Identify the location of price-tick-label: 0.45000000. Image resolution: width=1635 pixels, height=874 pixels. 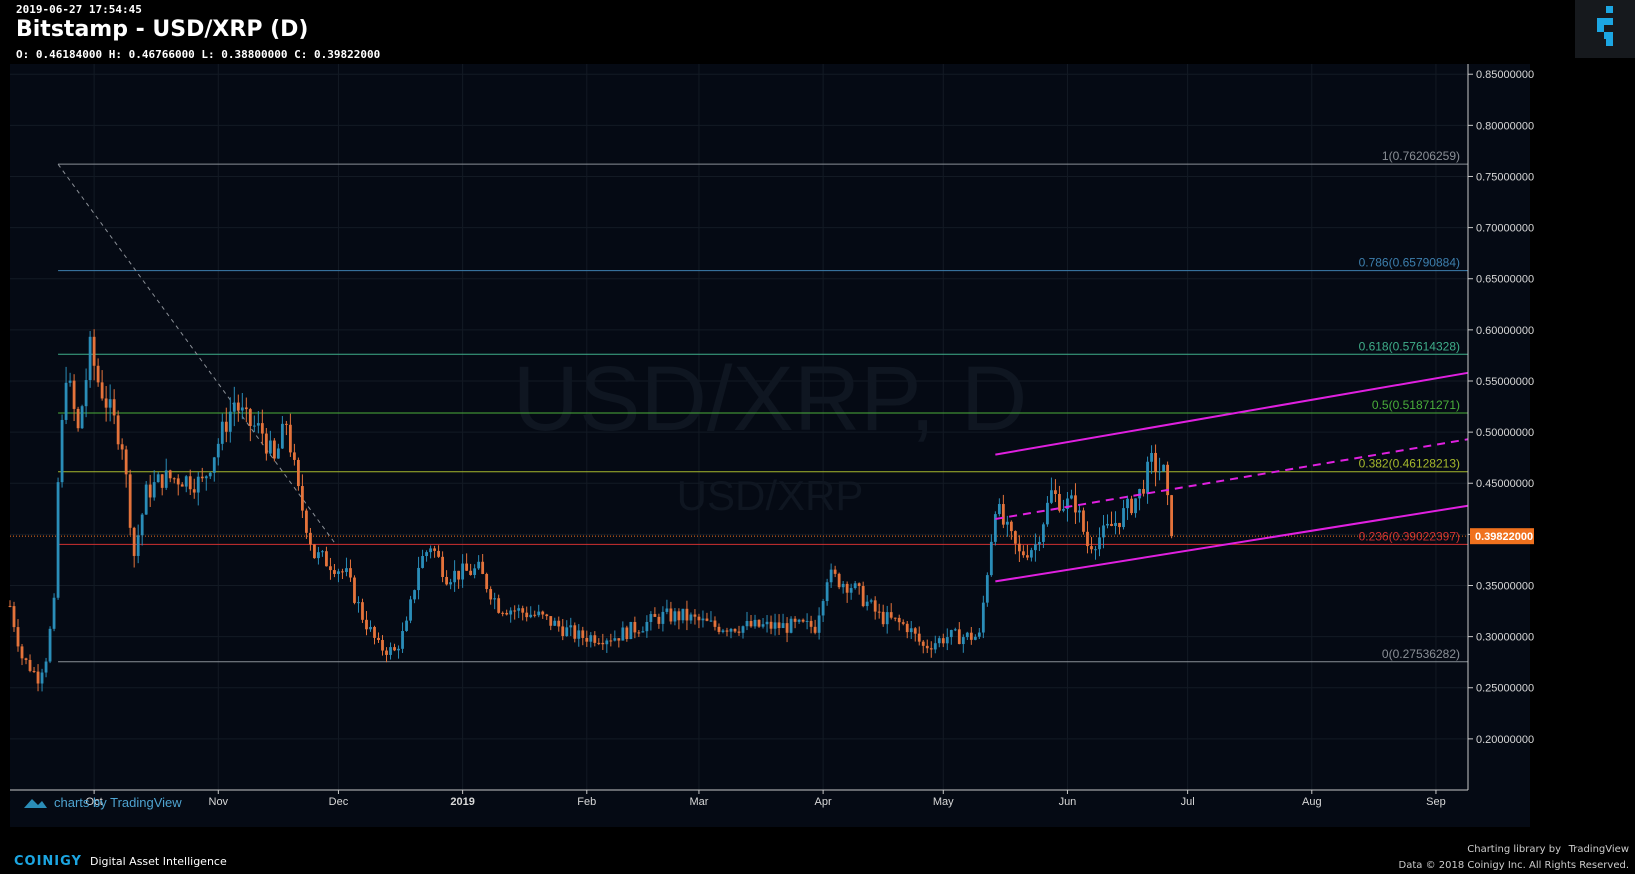
(1505, 484).